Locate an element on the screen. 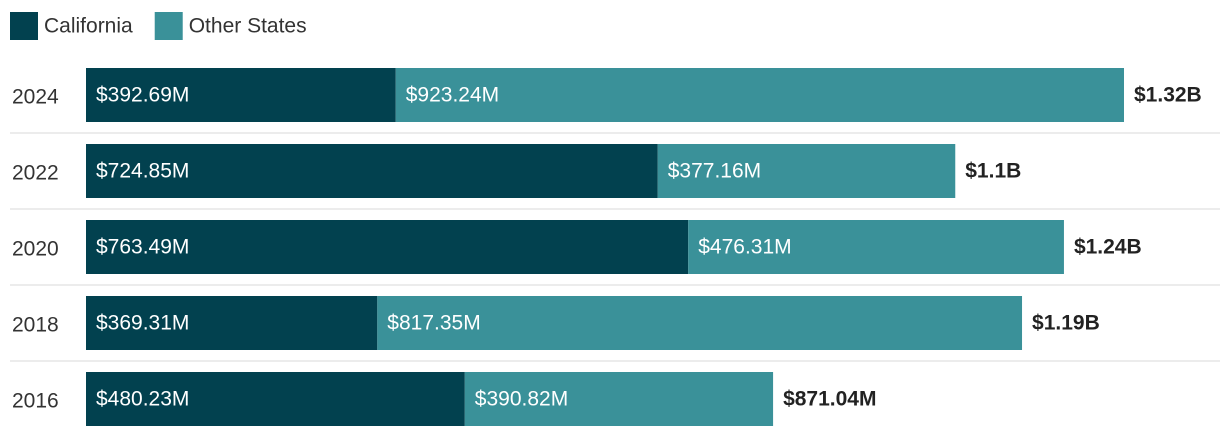  segment-label: $377.16M is located at coordinates (714, 171).